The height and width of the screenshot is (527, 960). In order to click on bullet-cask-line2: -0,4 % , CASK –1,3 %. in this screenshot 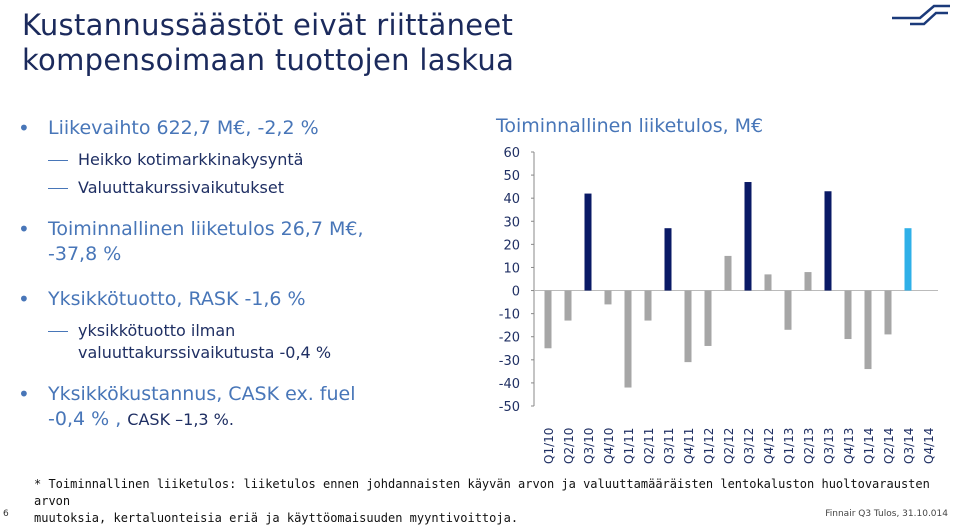, I will do `click(263, 419)`.